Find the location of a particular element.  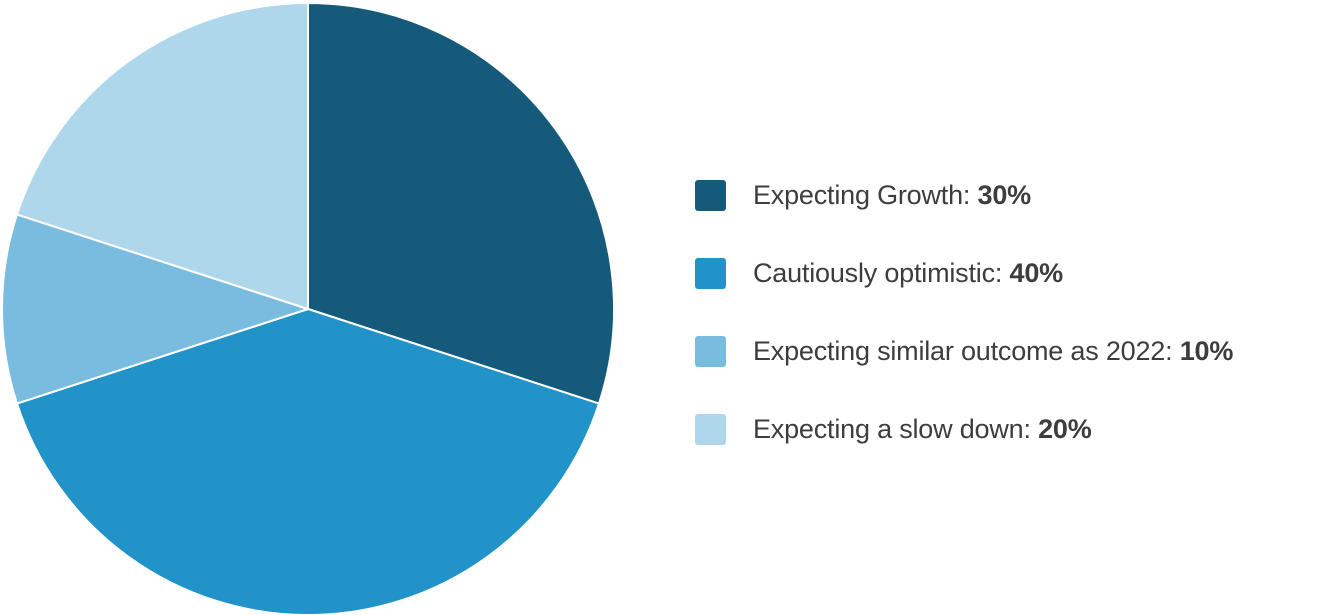

legend-item-similar-outcome: Expecting similar outcome as 2022: 10% is located at coordinates (1014, 351).